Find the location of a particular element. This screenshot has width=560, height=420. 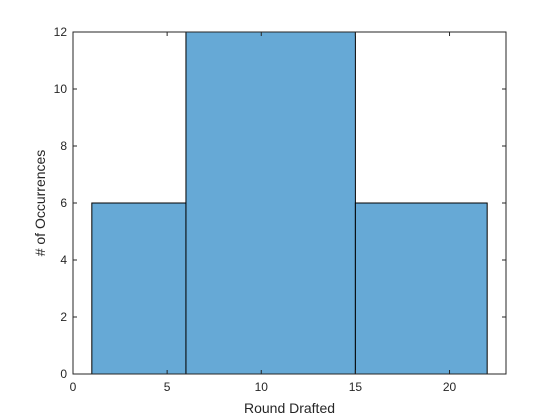

y-tick-label: 2 is located at coordinates (63, 317).